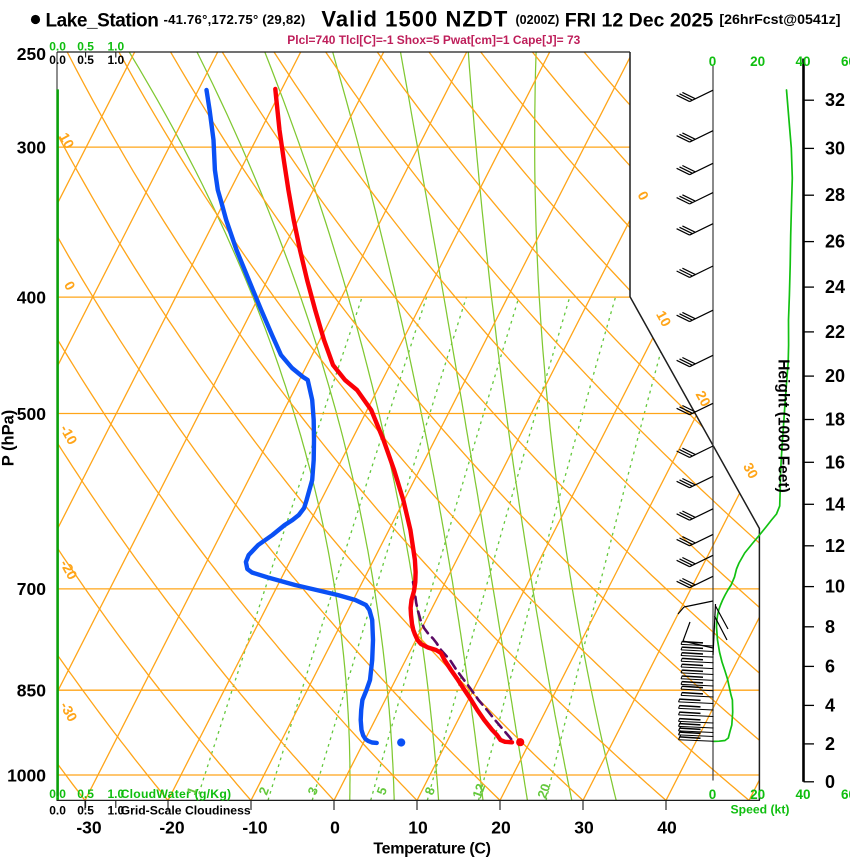 This screenshot has width=850, height=860. Describe the element at coordinates (835, 242) in the screenshot. I see `svg-text: 26` at that location.